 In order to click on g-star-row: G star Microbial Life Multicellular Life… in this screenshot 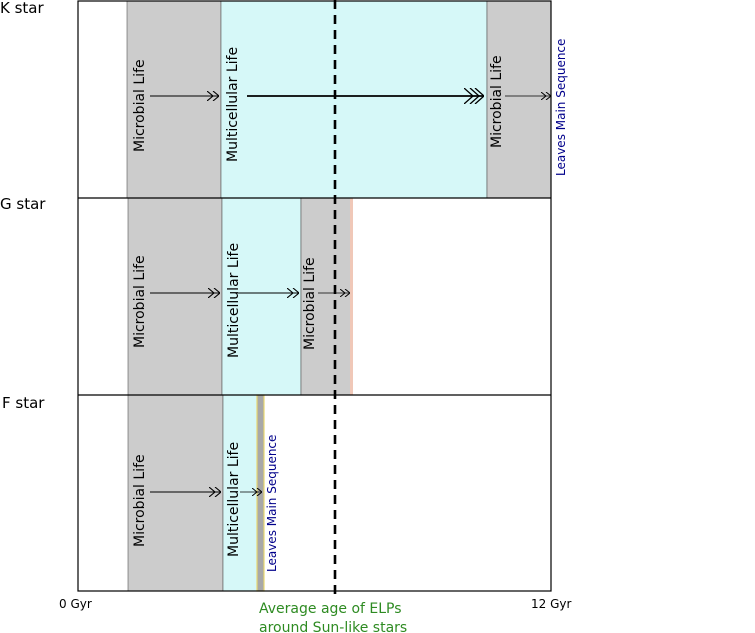, I will do `click(176, 295)`.